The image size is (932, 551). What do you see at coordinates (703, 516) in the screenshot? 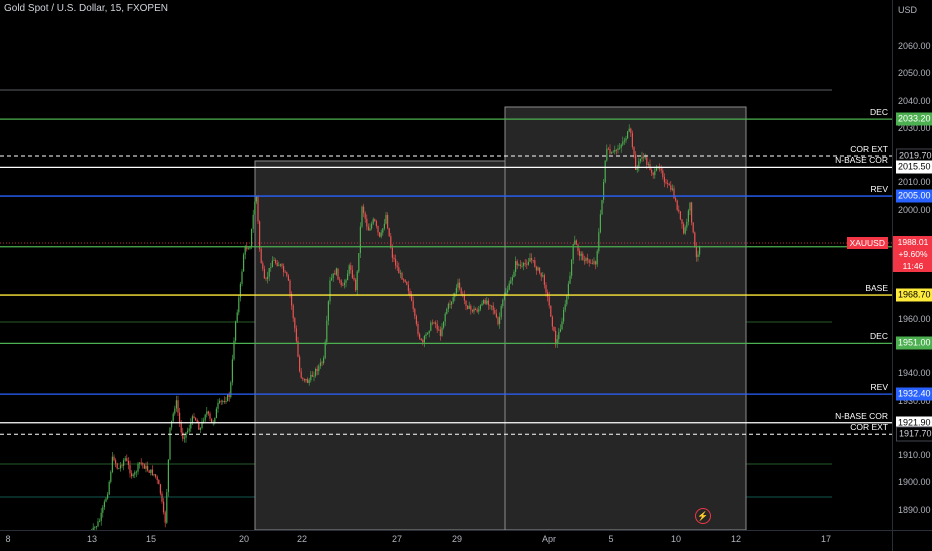
I see `alert-bolt-icon: ⚡` at bounding box center [703, 516].